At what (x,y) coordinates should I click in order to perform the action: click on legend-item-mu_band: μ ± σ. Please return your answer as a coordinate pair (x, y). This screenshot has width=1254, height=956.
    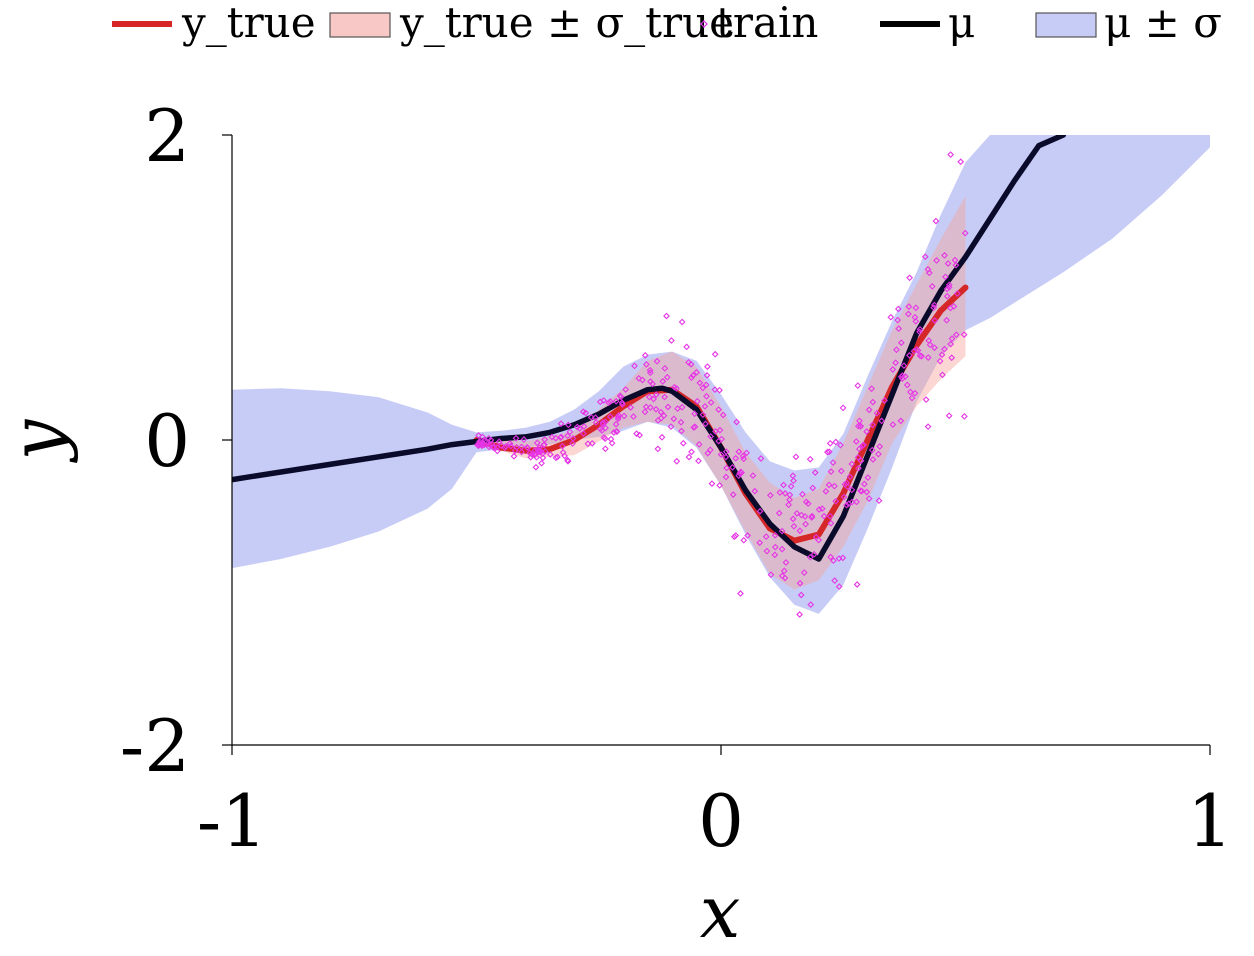
    Looking at the image, I should click on (1128, 23).